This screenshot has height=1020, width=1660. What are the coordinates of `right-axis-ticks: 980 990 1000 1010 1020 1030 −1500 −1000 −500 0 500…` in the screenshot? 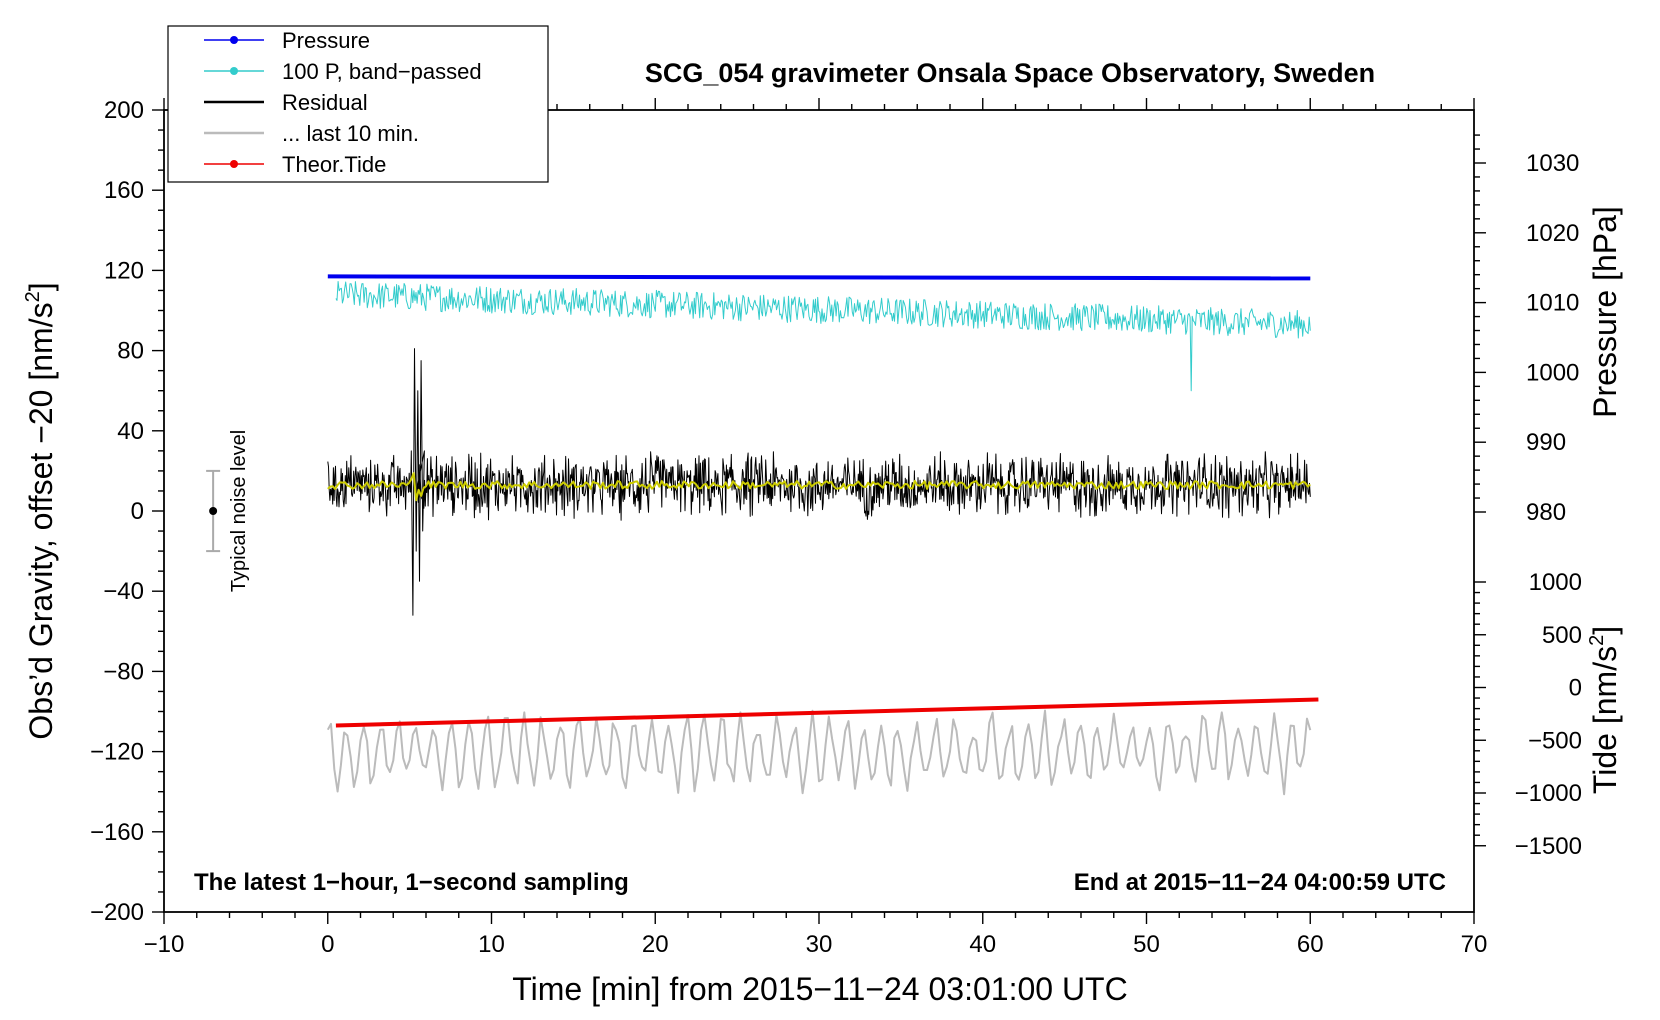 It's located at (1528, 497).